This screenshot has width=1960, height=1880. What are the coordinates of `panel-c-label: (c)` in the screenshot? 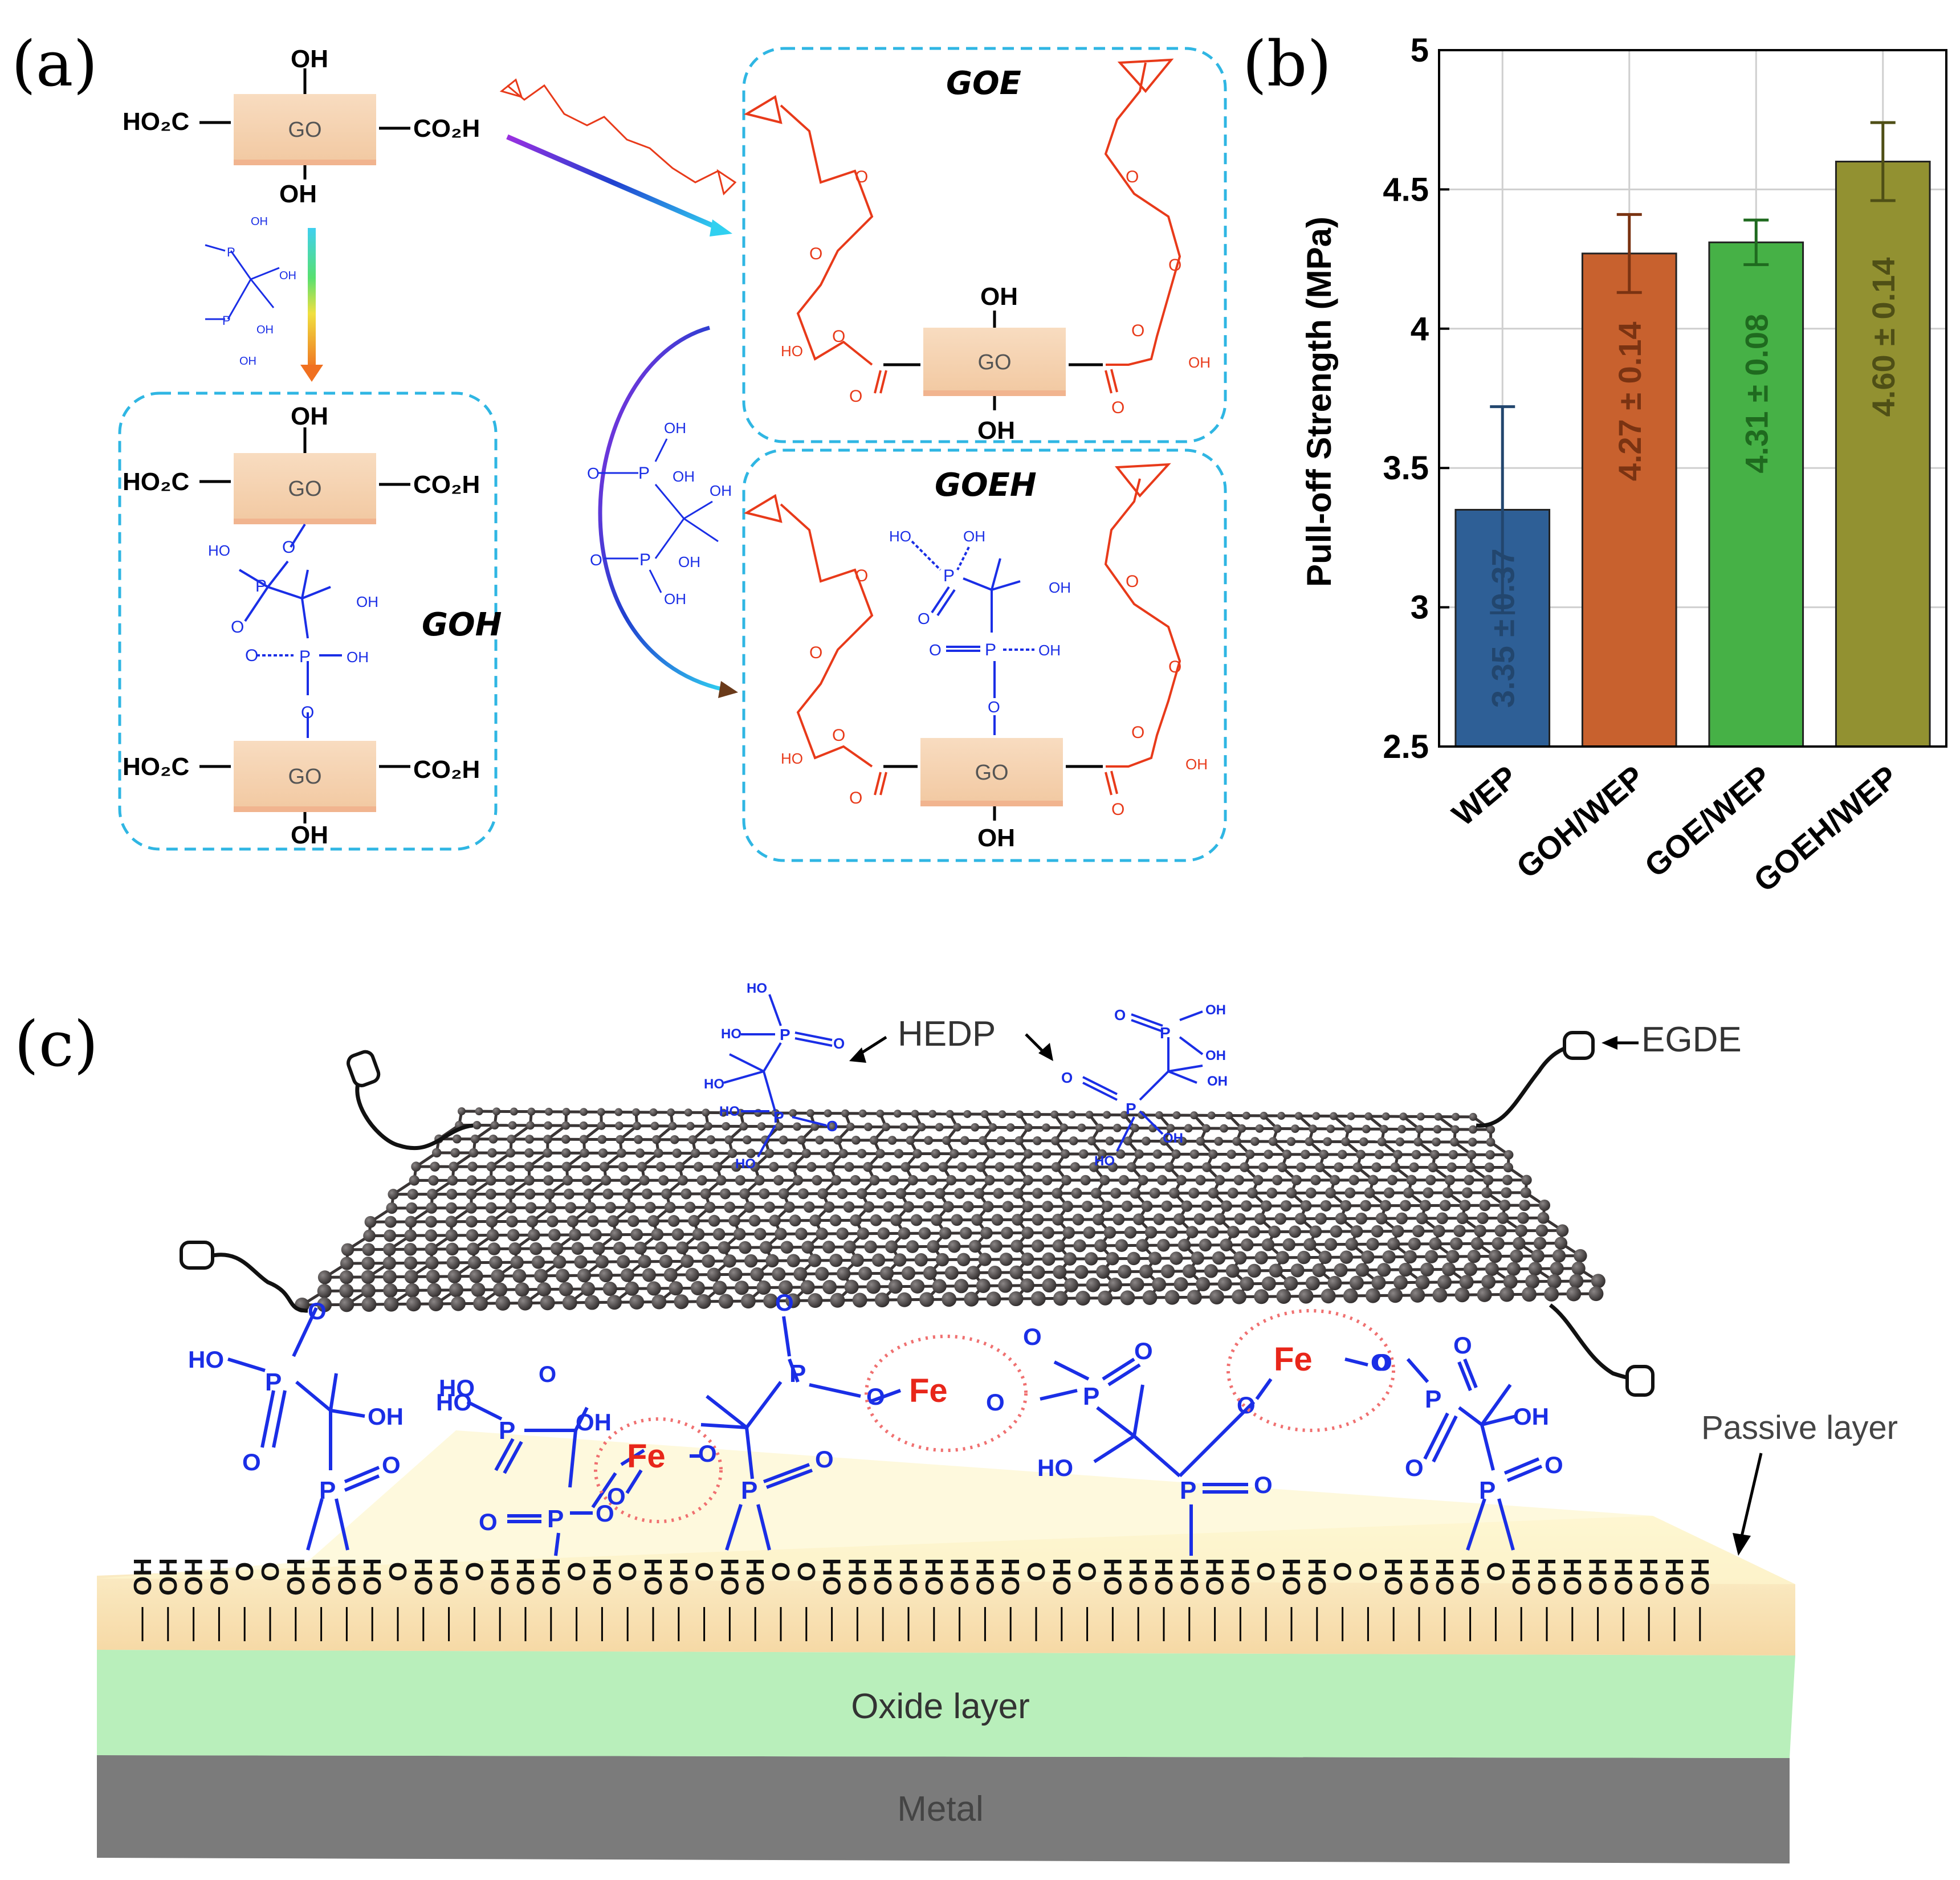 It's located at (56, 1044).